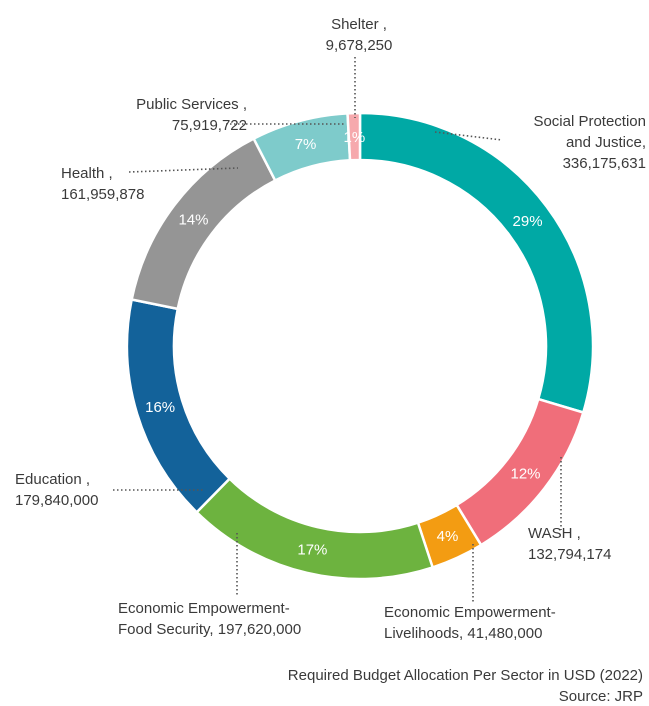  What do you see at coordinates (554, 533) in the screenshot?
I see `slice-label-wash: WASH ,` at bounding box center [554, 533].